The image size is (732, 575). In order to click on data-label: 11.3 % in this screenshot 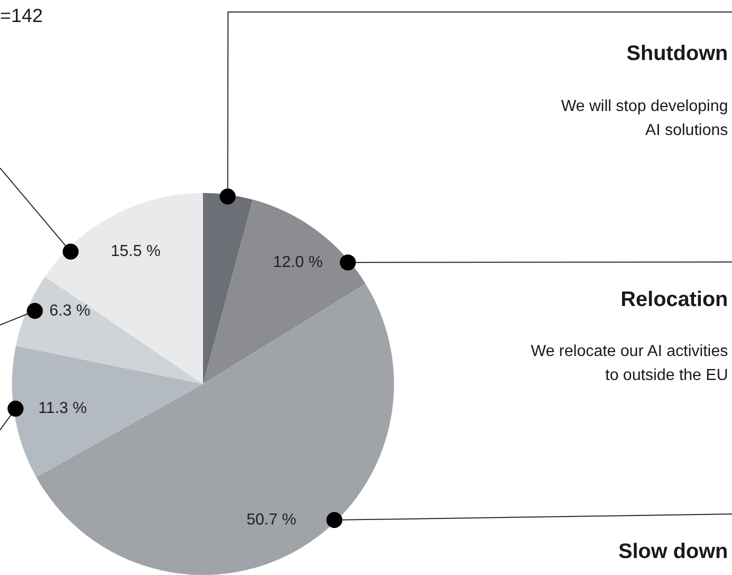, I will do `click(62, 409)`.